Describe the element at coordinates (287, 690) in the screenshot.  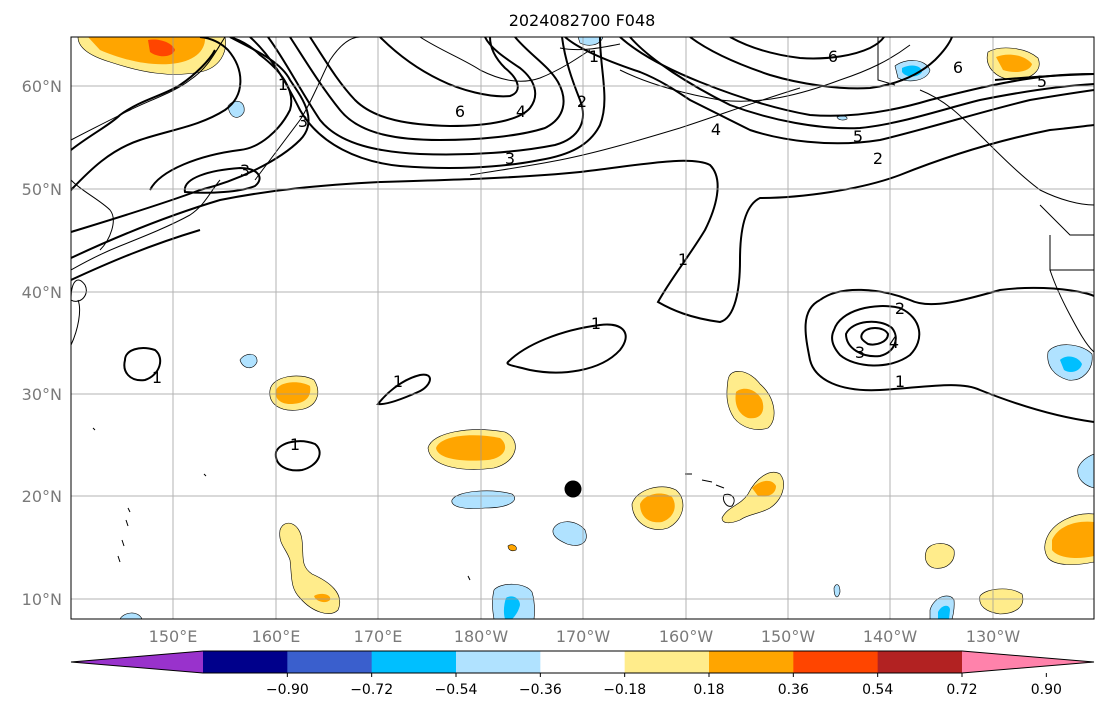
I see `colorbar-tick-label: −0.90` at that location.